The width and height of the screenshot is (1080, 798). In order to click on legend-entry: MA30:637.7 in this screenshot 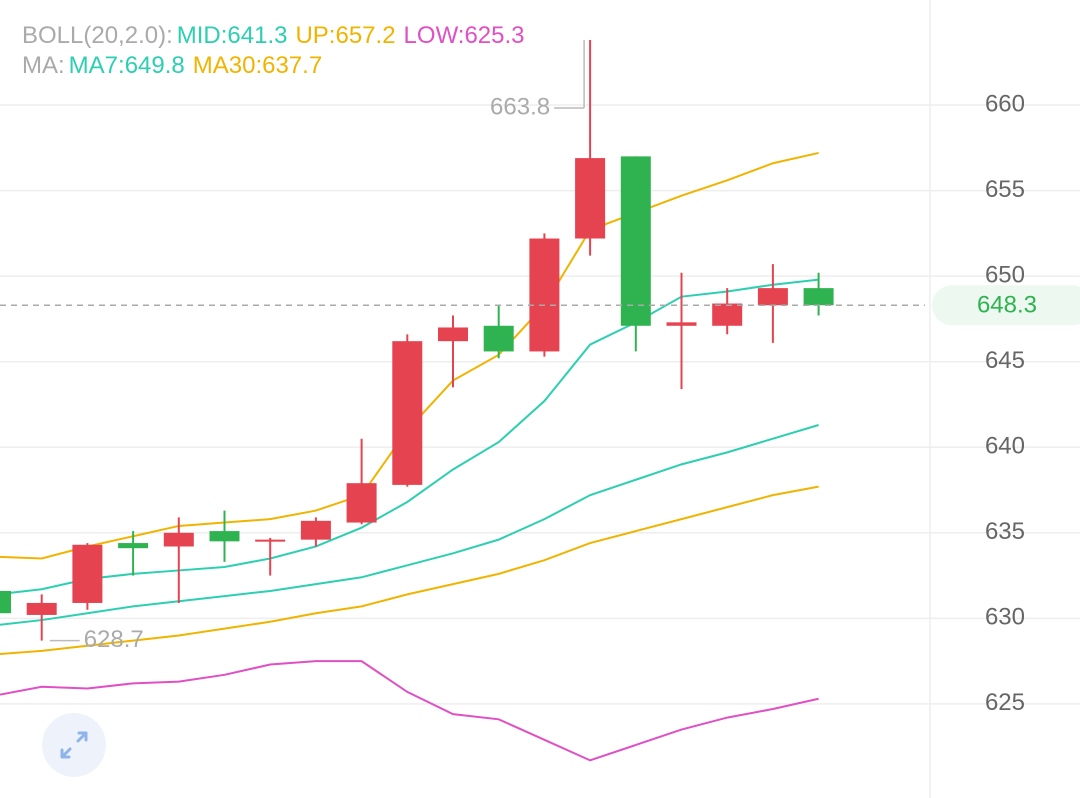, I will do `click(257, 65)`.